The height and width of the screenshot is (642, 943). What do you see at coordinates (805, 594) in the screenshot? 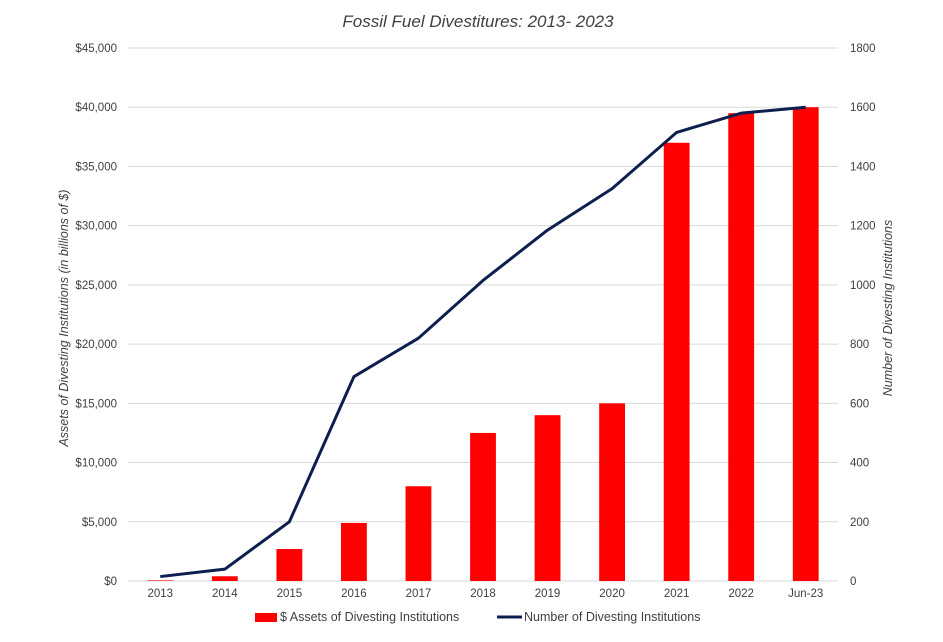
I see `x-tick-label: Jun-23` at bounding box center [805, 594].